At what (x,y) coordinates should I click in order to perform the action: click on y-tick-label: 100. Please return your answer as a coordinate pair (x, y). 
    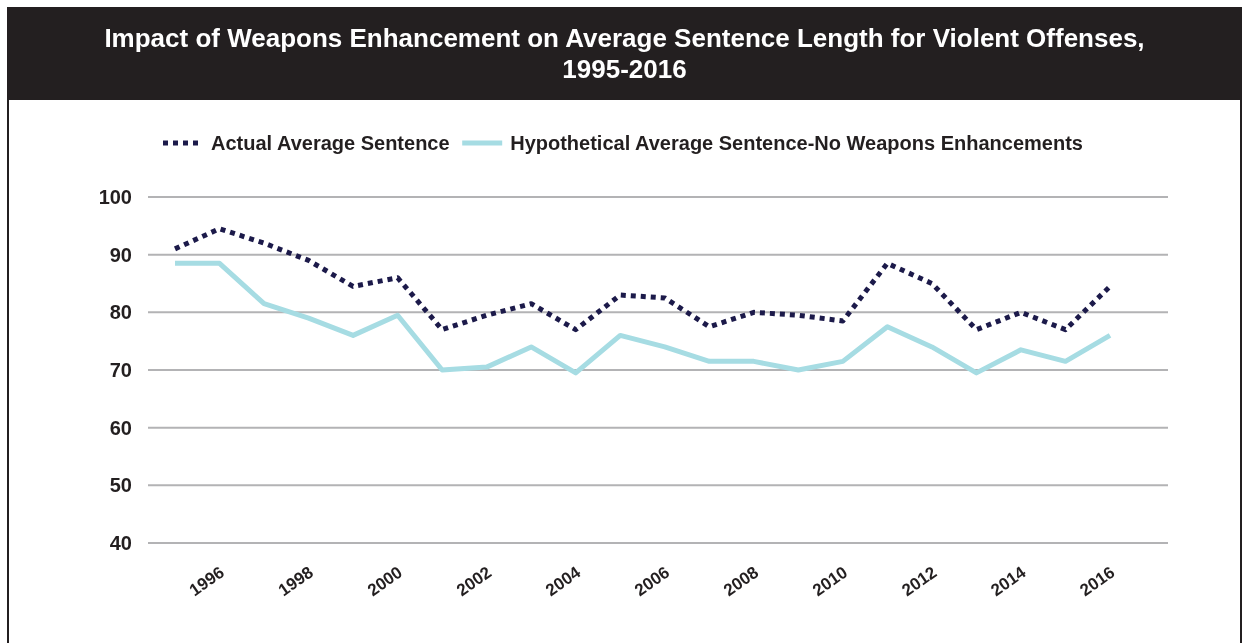
    Looking at the image, I should click on (115, 197).